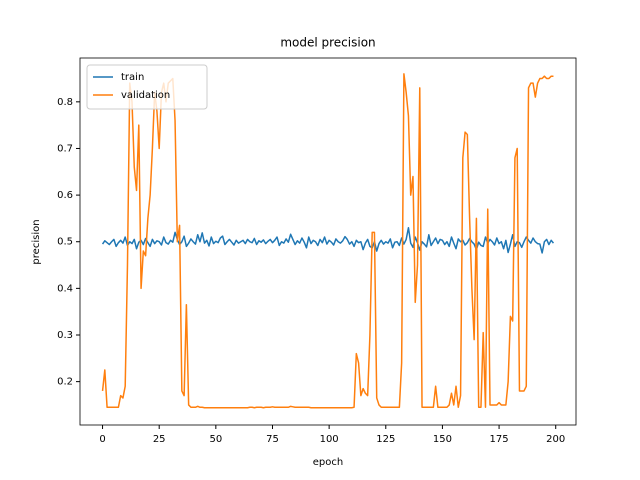 The image size is (640, 480). Describe the element at coordinates (499, 439) in the screenshot. I see `x-tick-label: 175` at that location.